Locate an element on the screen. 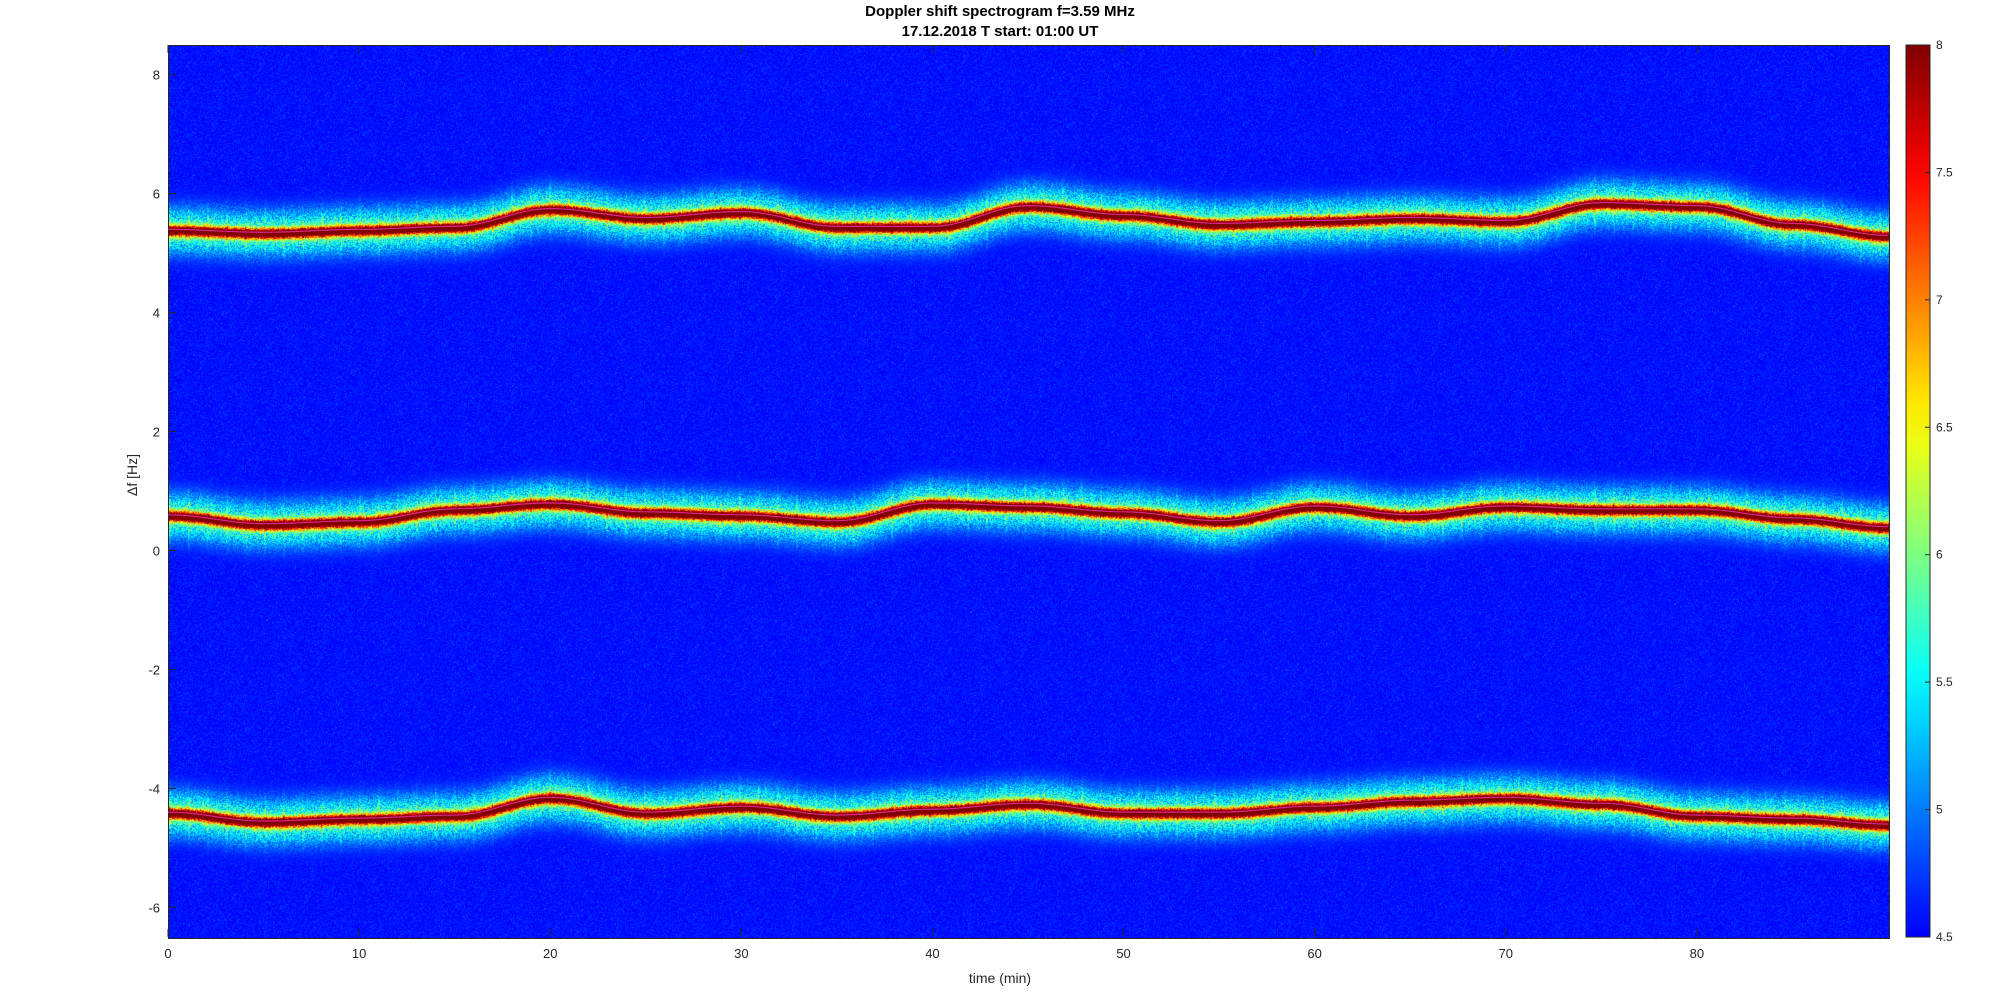 The image size is (2000, 1003). colorbar-gradient is located at coordinates (1918, 491).